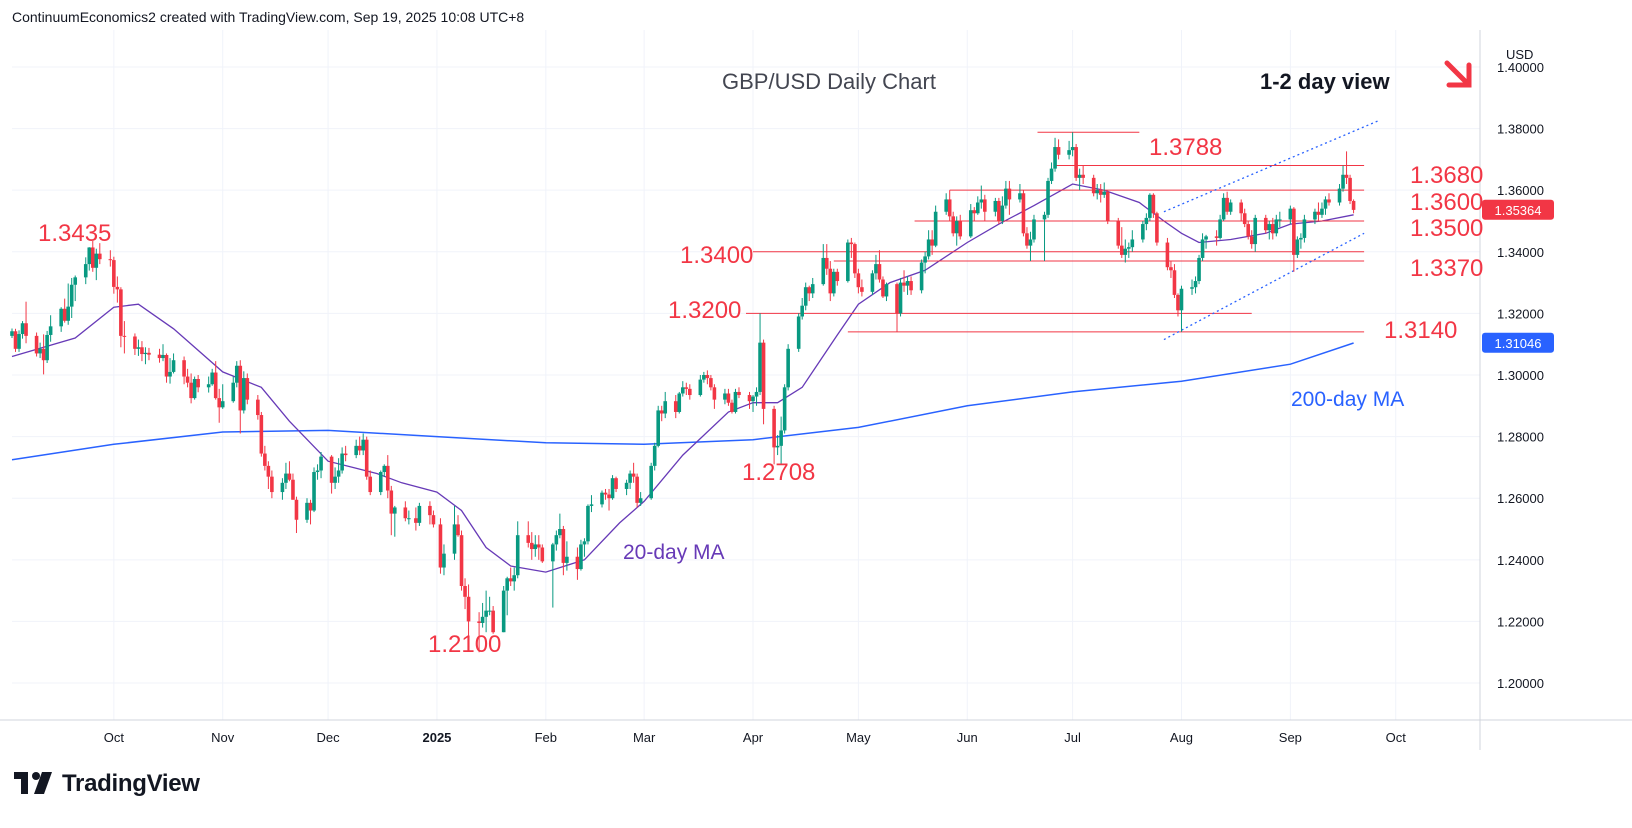 This screenshot has width=1632, height=828. I want to click on time-tick-label: Apr, so click(753, 737).